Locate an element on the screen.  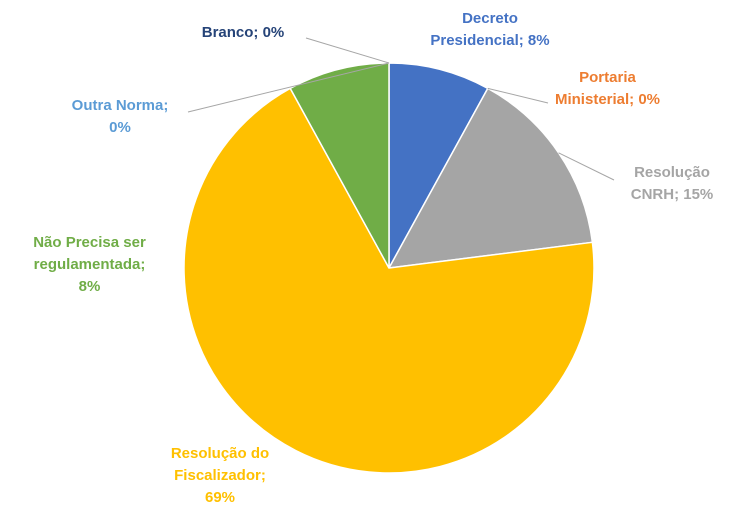
label-line: CNRH; 15% is located at coordinates (672, 194).